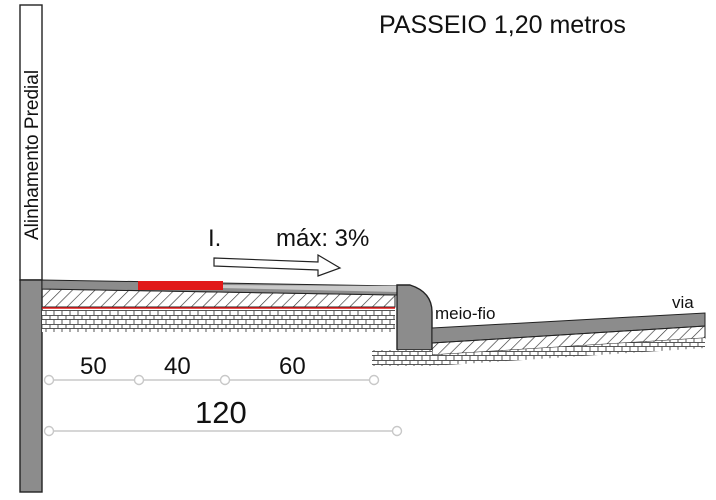 This screenshot has width=716, height=500. What do you see at coordinates (177, 366) in the screenshot?
I see `dimension-40: 40` at bounding box center [177, 366].